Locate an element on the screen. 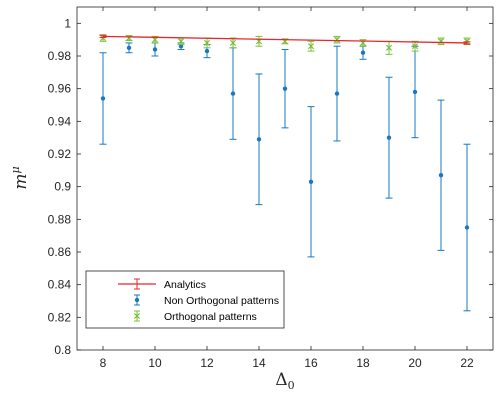 The image size is (499, 393). x-tick-label: 16 is located at coordinates (311, 363).